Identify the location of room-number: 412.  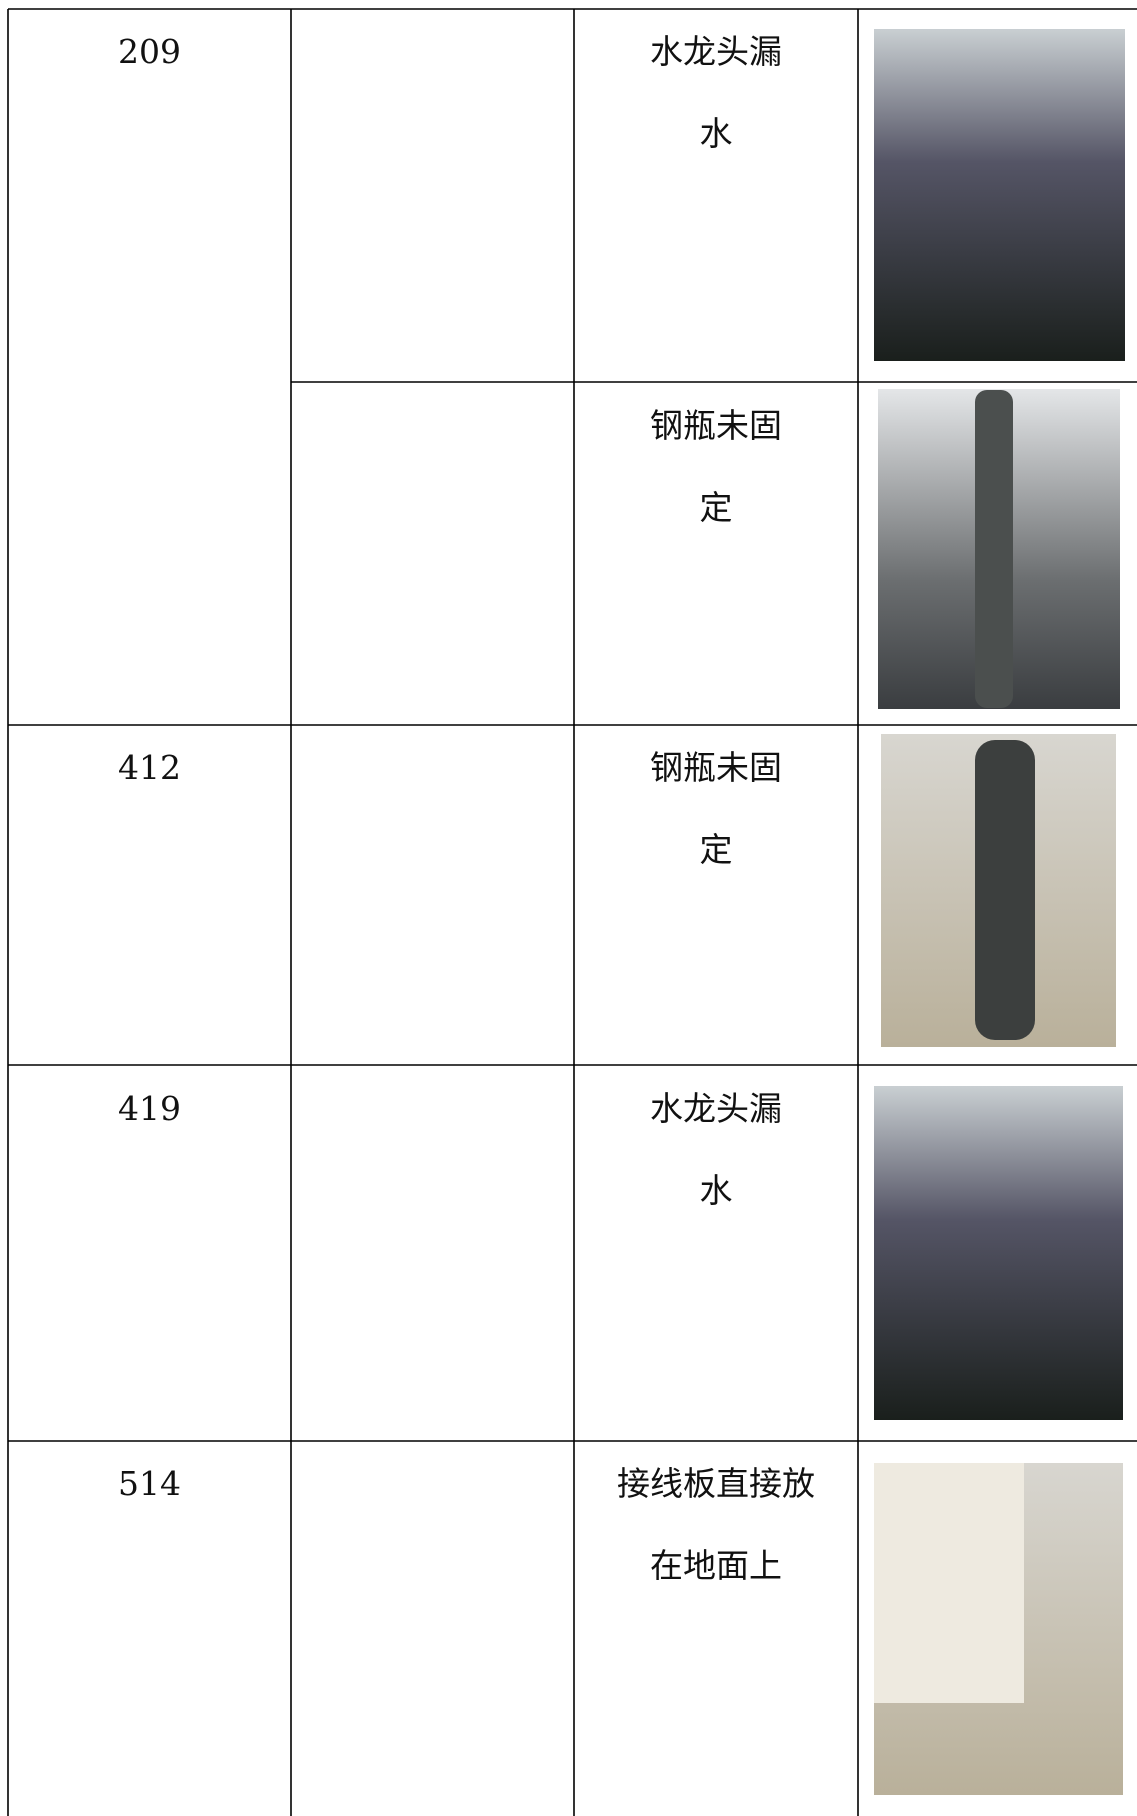
(149, 767).